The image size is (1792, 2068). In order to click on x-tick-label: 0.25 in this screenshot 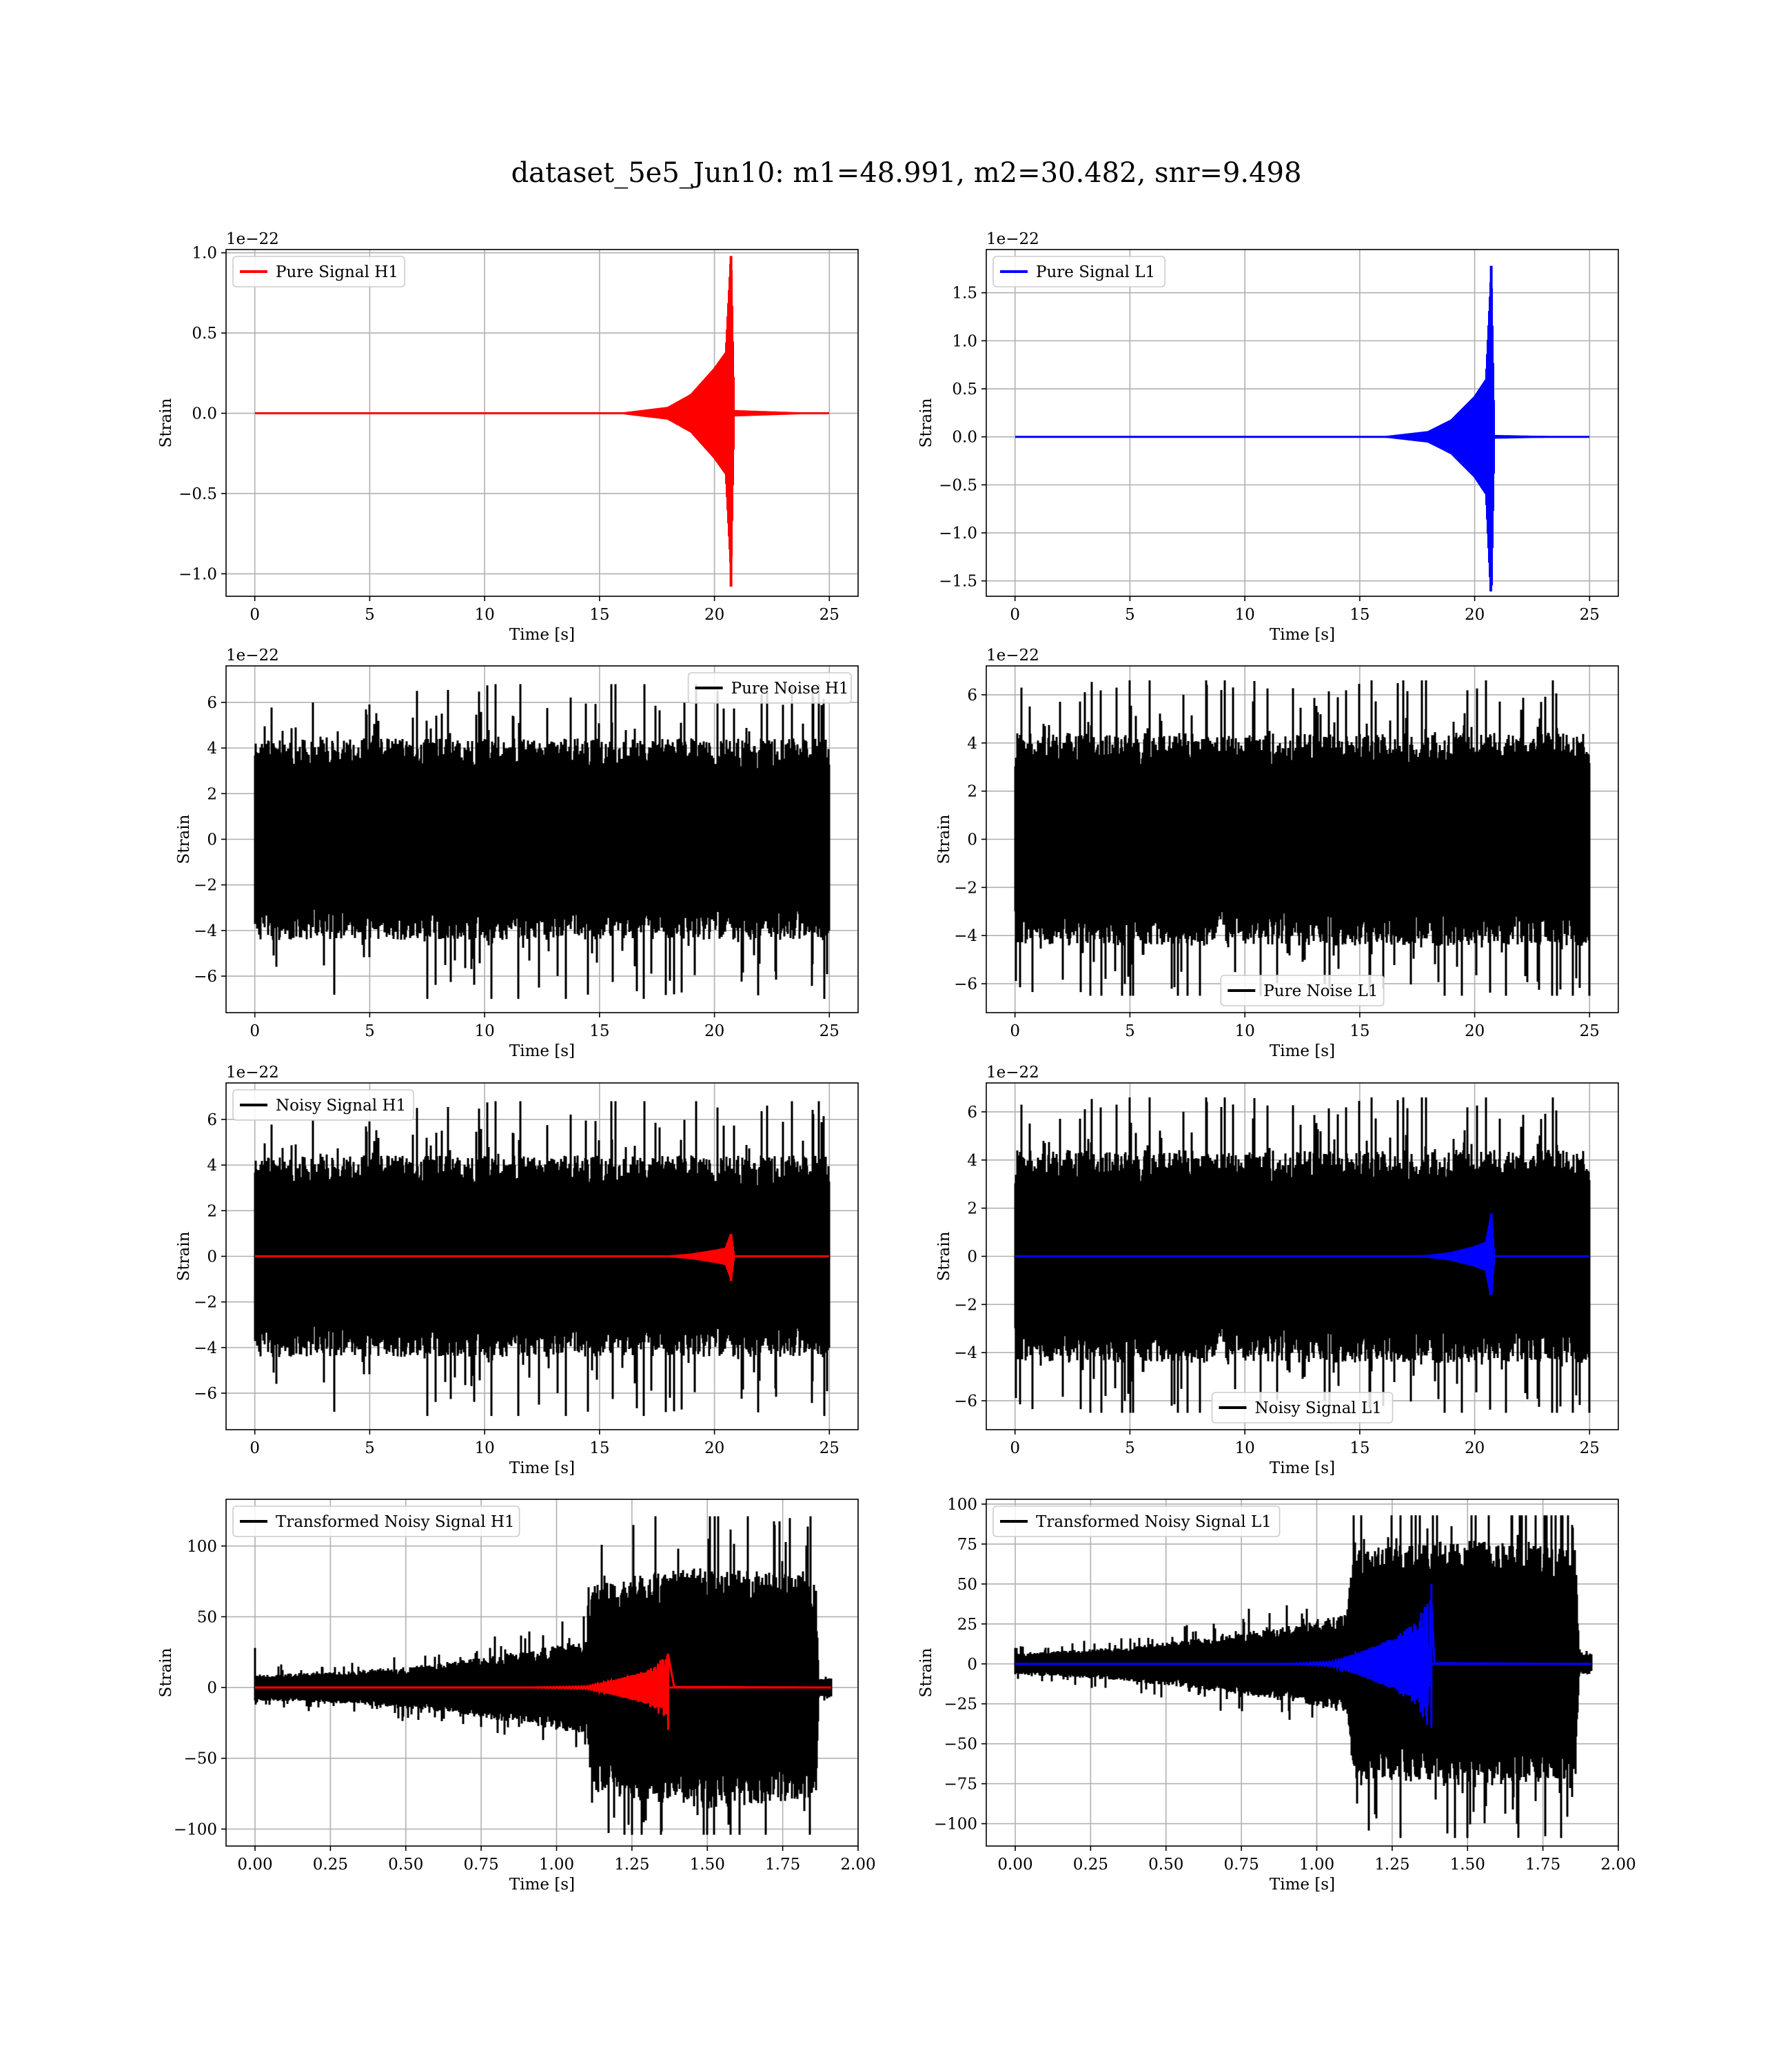, I will do `click(330, 1865)`.